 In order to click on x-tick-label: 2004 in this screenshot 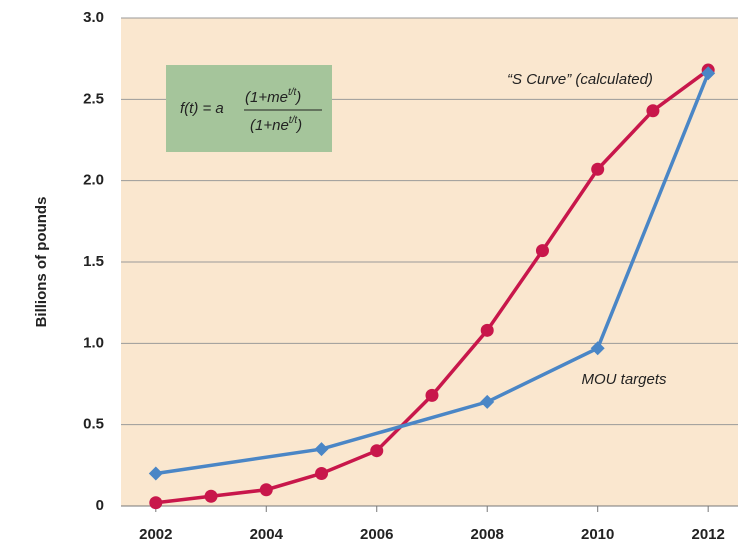, I will do `click(267, 534)`.